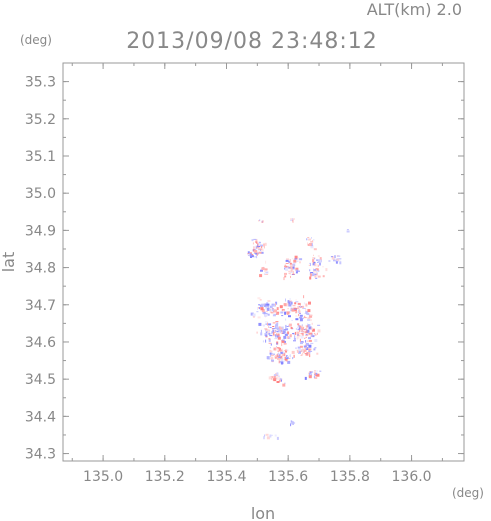 The width and height of the screenshot is (491, 521). What do you see at coordinates (40, 343) in the screenshot?
I see `y-tick-label: 34.6` at bounding box center [40, 343].